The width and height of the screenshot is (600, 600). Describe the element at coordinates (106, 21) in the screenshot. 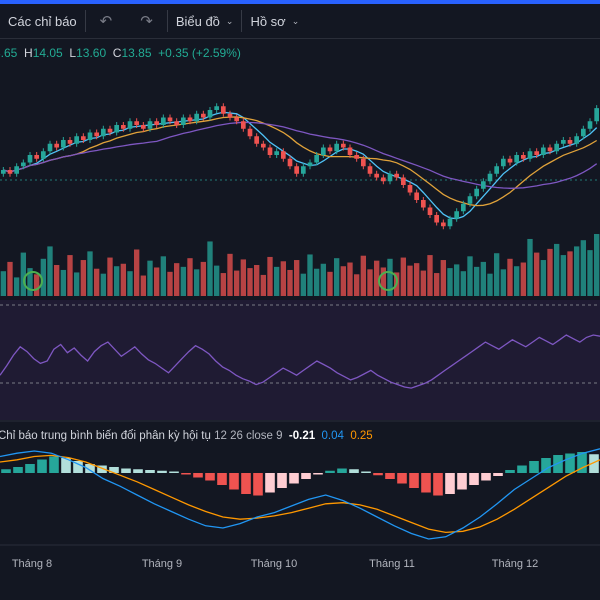

I see `undo-button: ↶` at that location.